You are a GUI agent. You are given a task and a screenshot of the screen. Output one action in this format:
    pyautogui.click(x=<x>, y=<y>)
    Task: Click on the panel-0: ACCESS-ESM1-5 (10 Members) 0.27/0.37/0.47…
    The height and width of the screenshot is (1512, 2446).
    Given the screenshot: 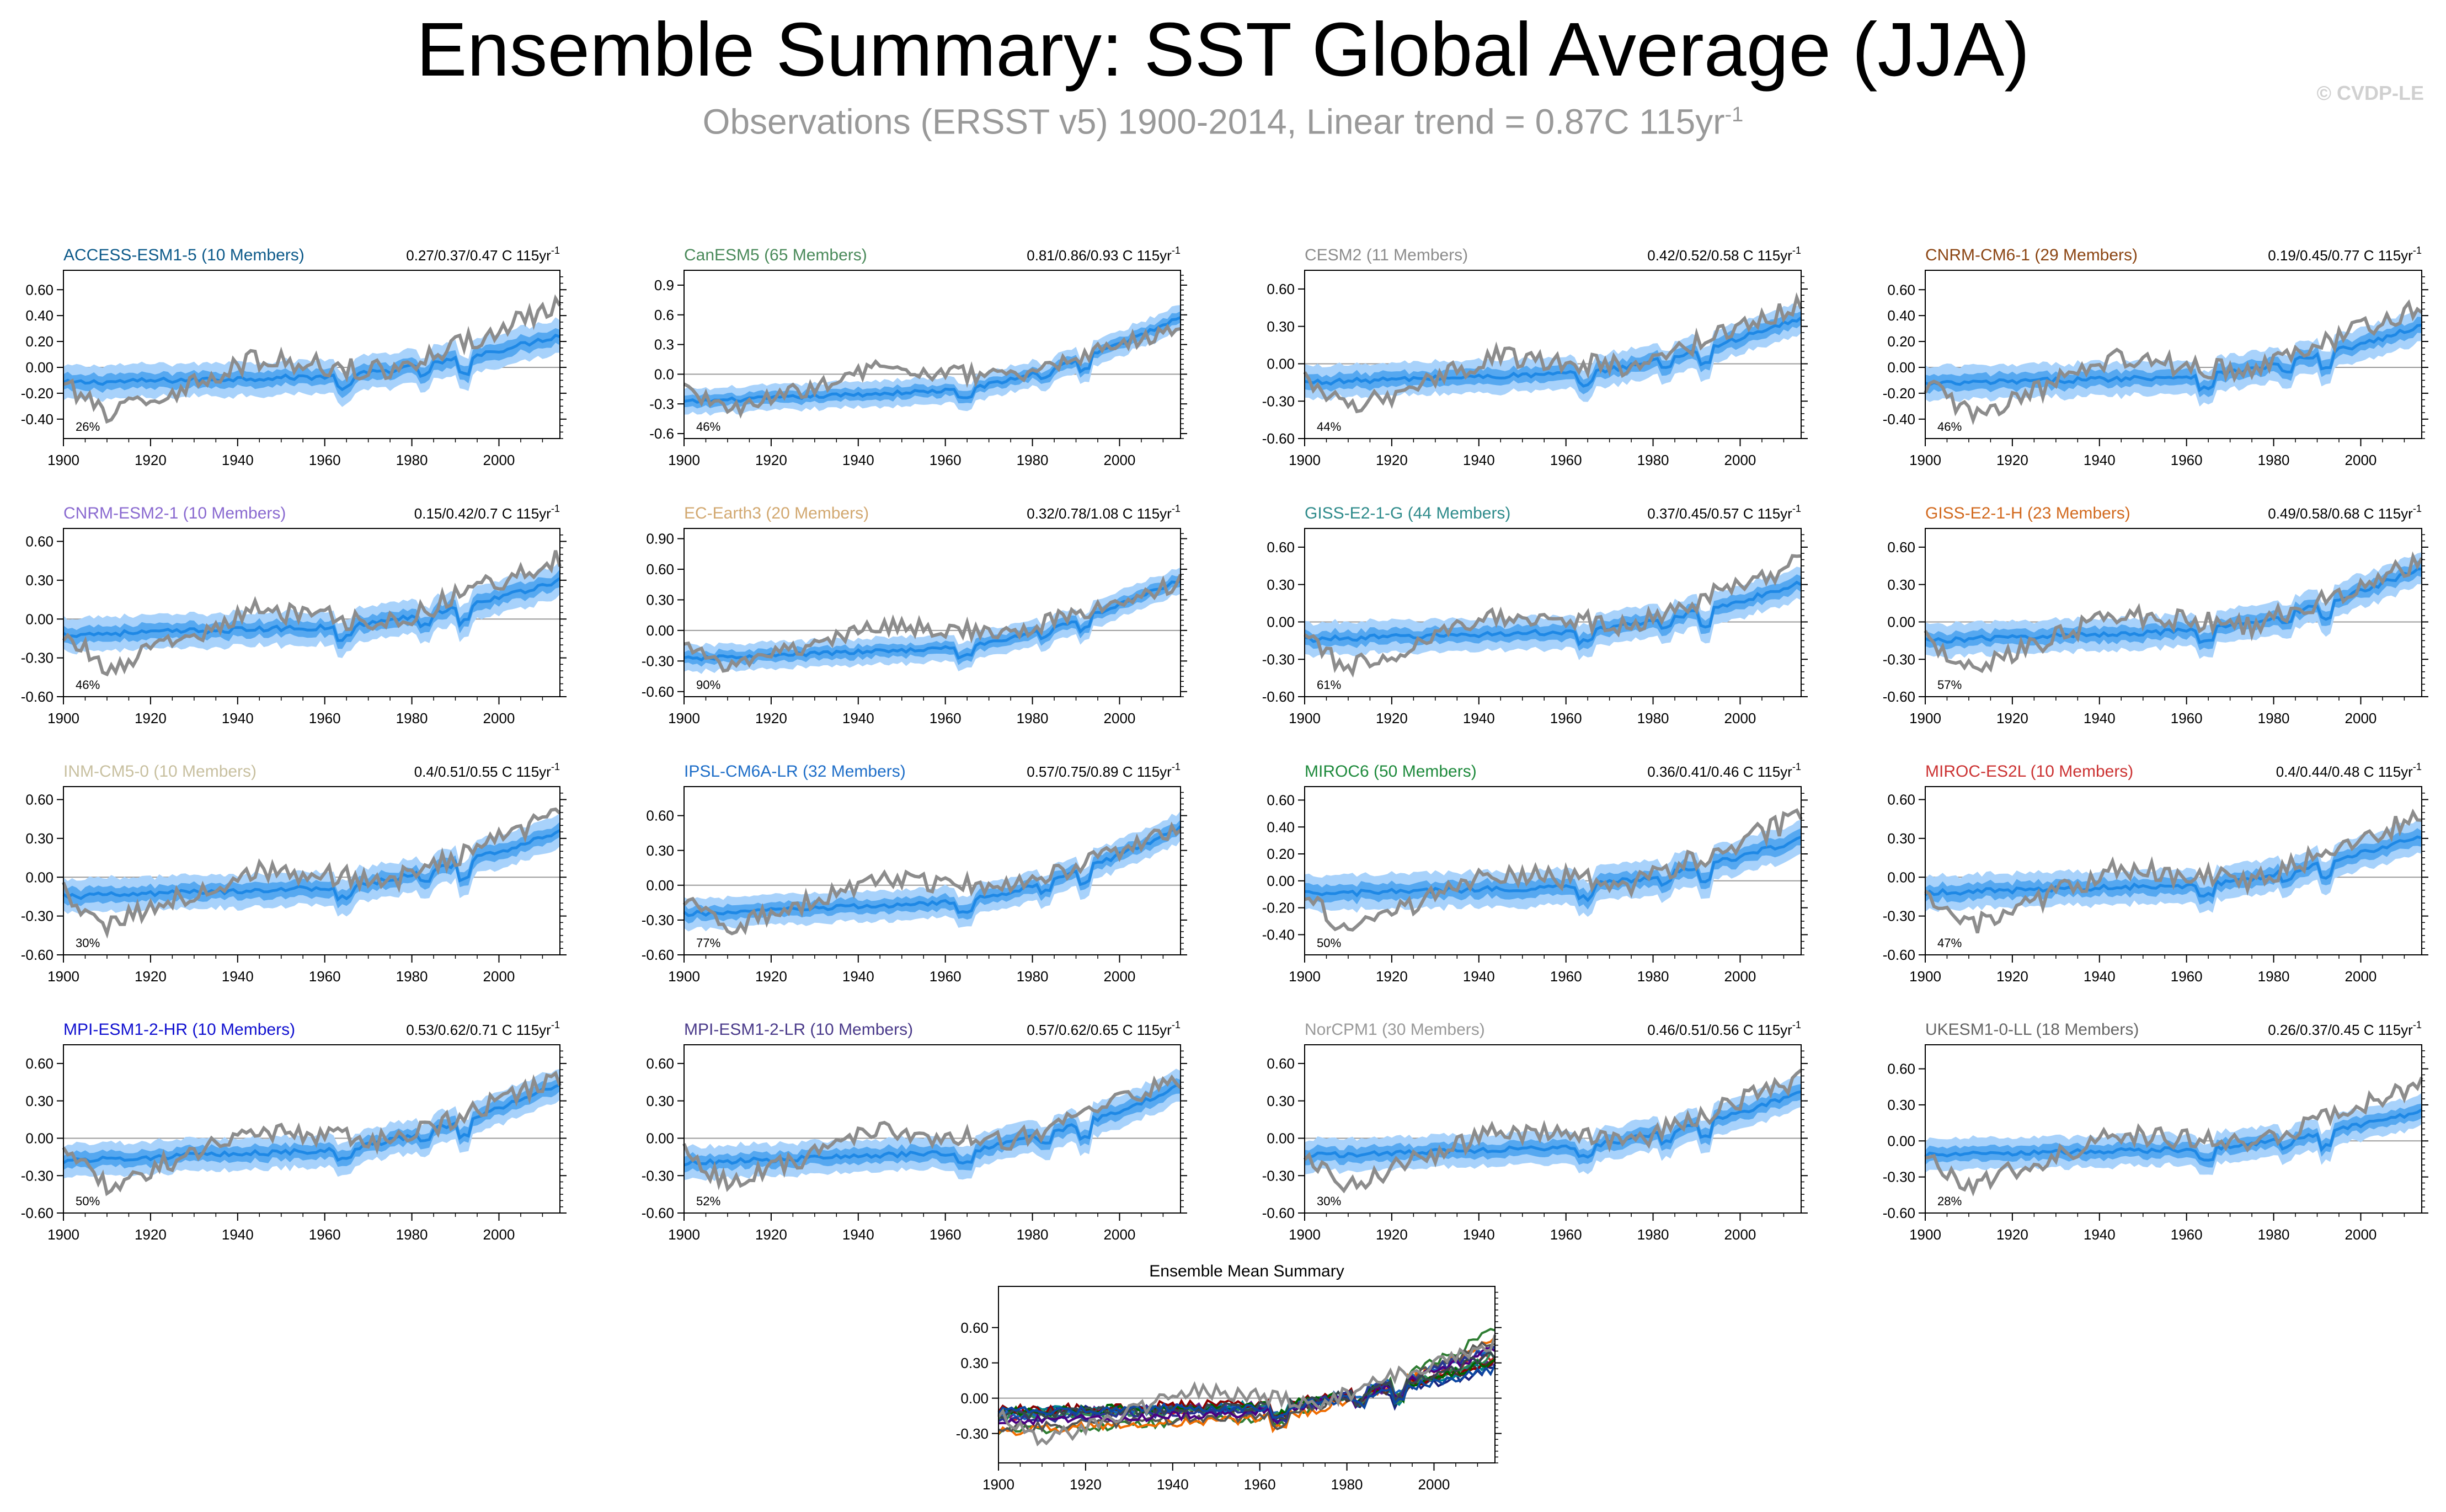 What is the action you would take?
    pyautogui.click(x=294, y=356)
    